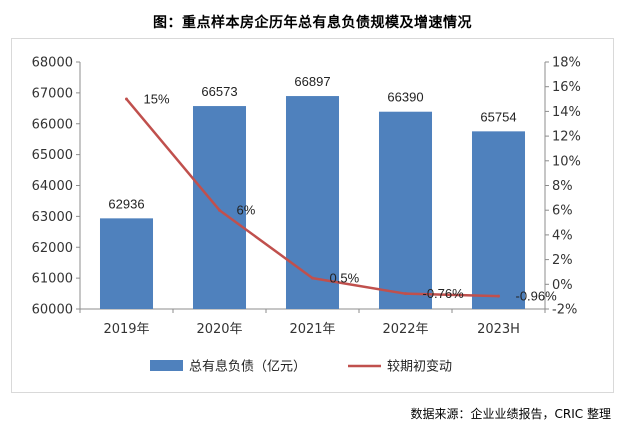 Image resolution: width=625 pixels, height=432 pixels. Describe the element at coordinates (566, 137) in the screenshot. I see `right-tick-label: 12%` at that location.